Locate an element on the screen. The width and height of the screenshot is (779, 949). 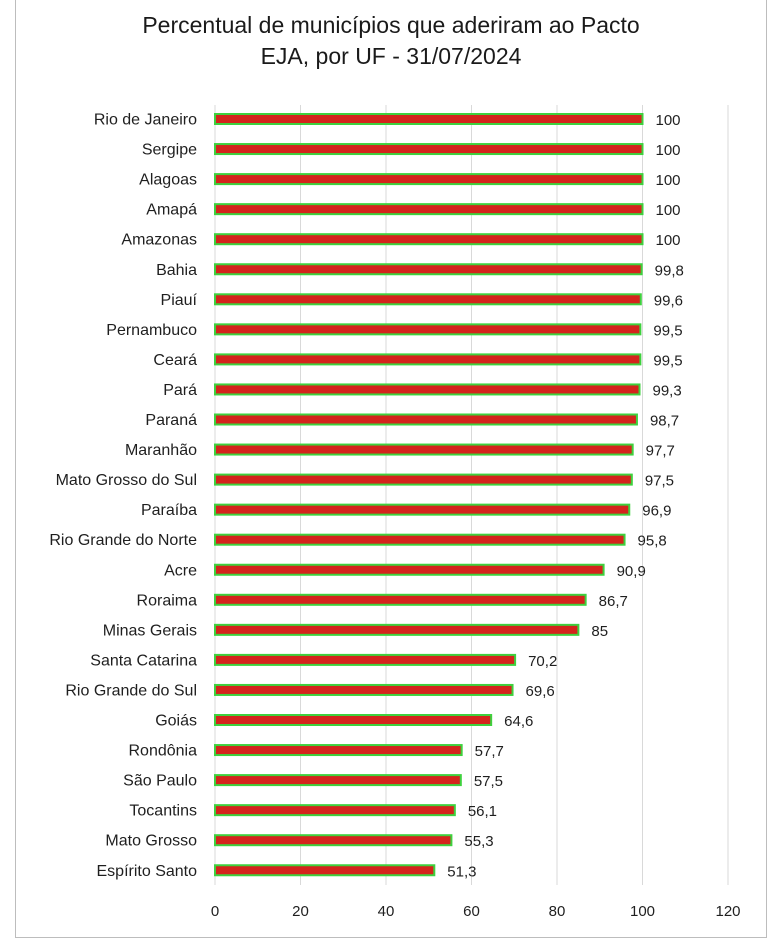
value-label: 98,7 is located at coordinates (664, 421).